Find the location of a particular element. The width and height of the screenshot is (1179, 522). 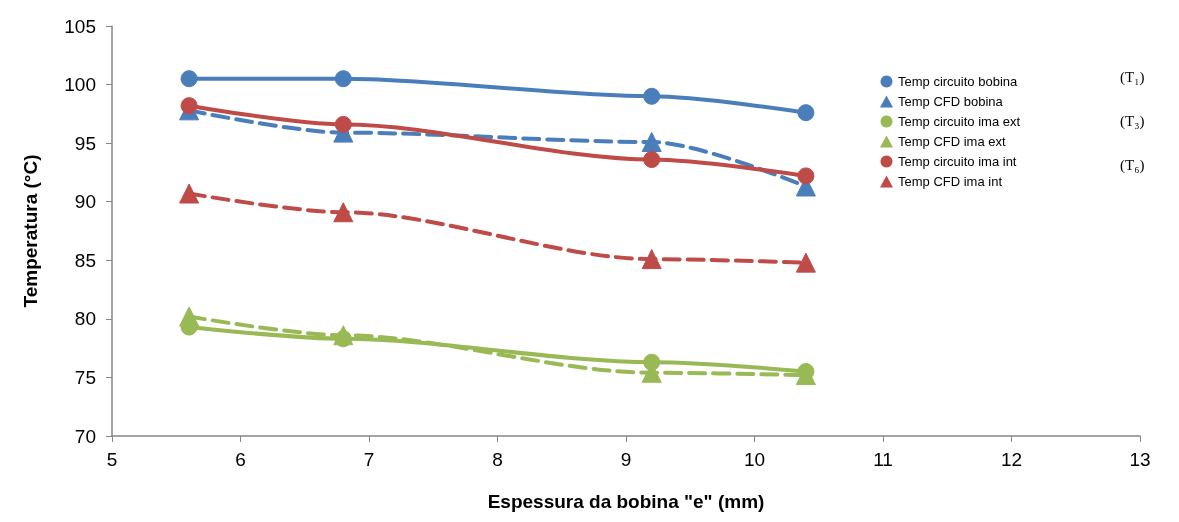

x-tick-label: 10 is located at coordinates (754, 459).